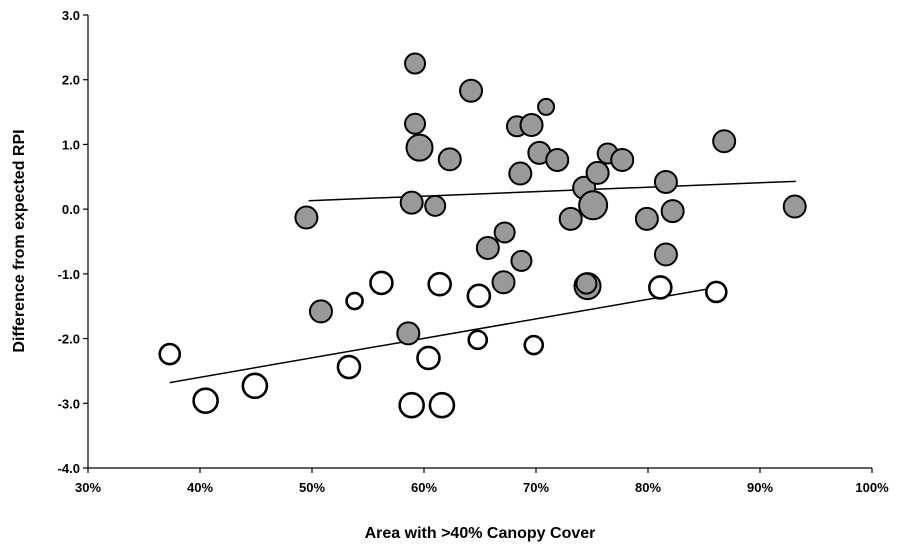  What do you see at coordinates (424, 487) in the screenshot?
I see `x-tick-label: 60%` at bounding box center [424, 487].